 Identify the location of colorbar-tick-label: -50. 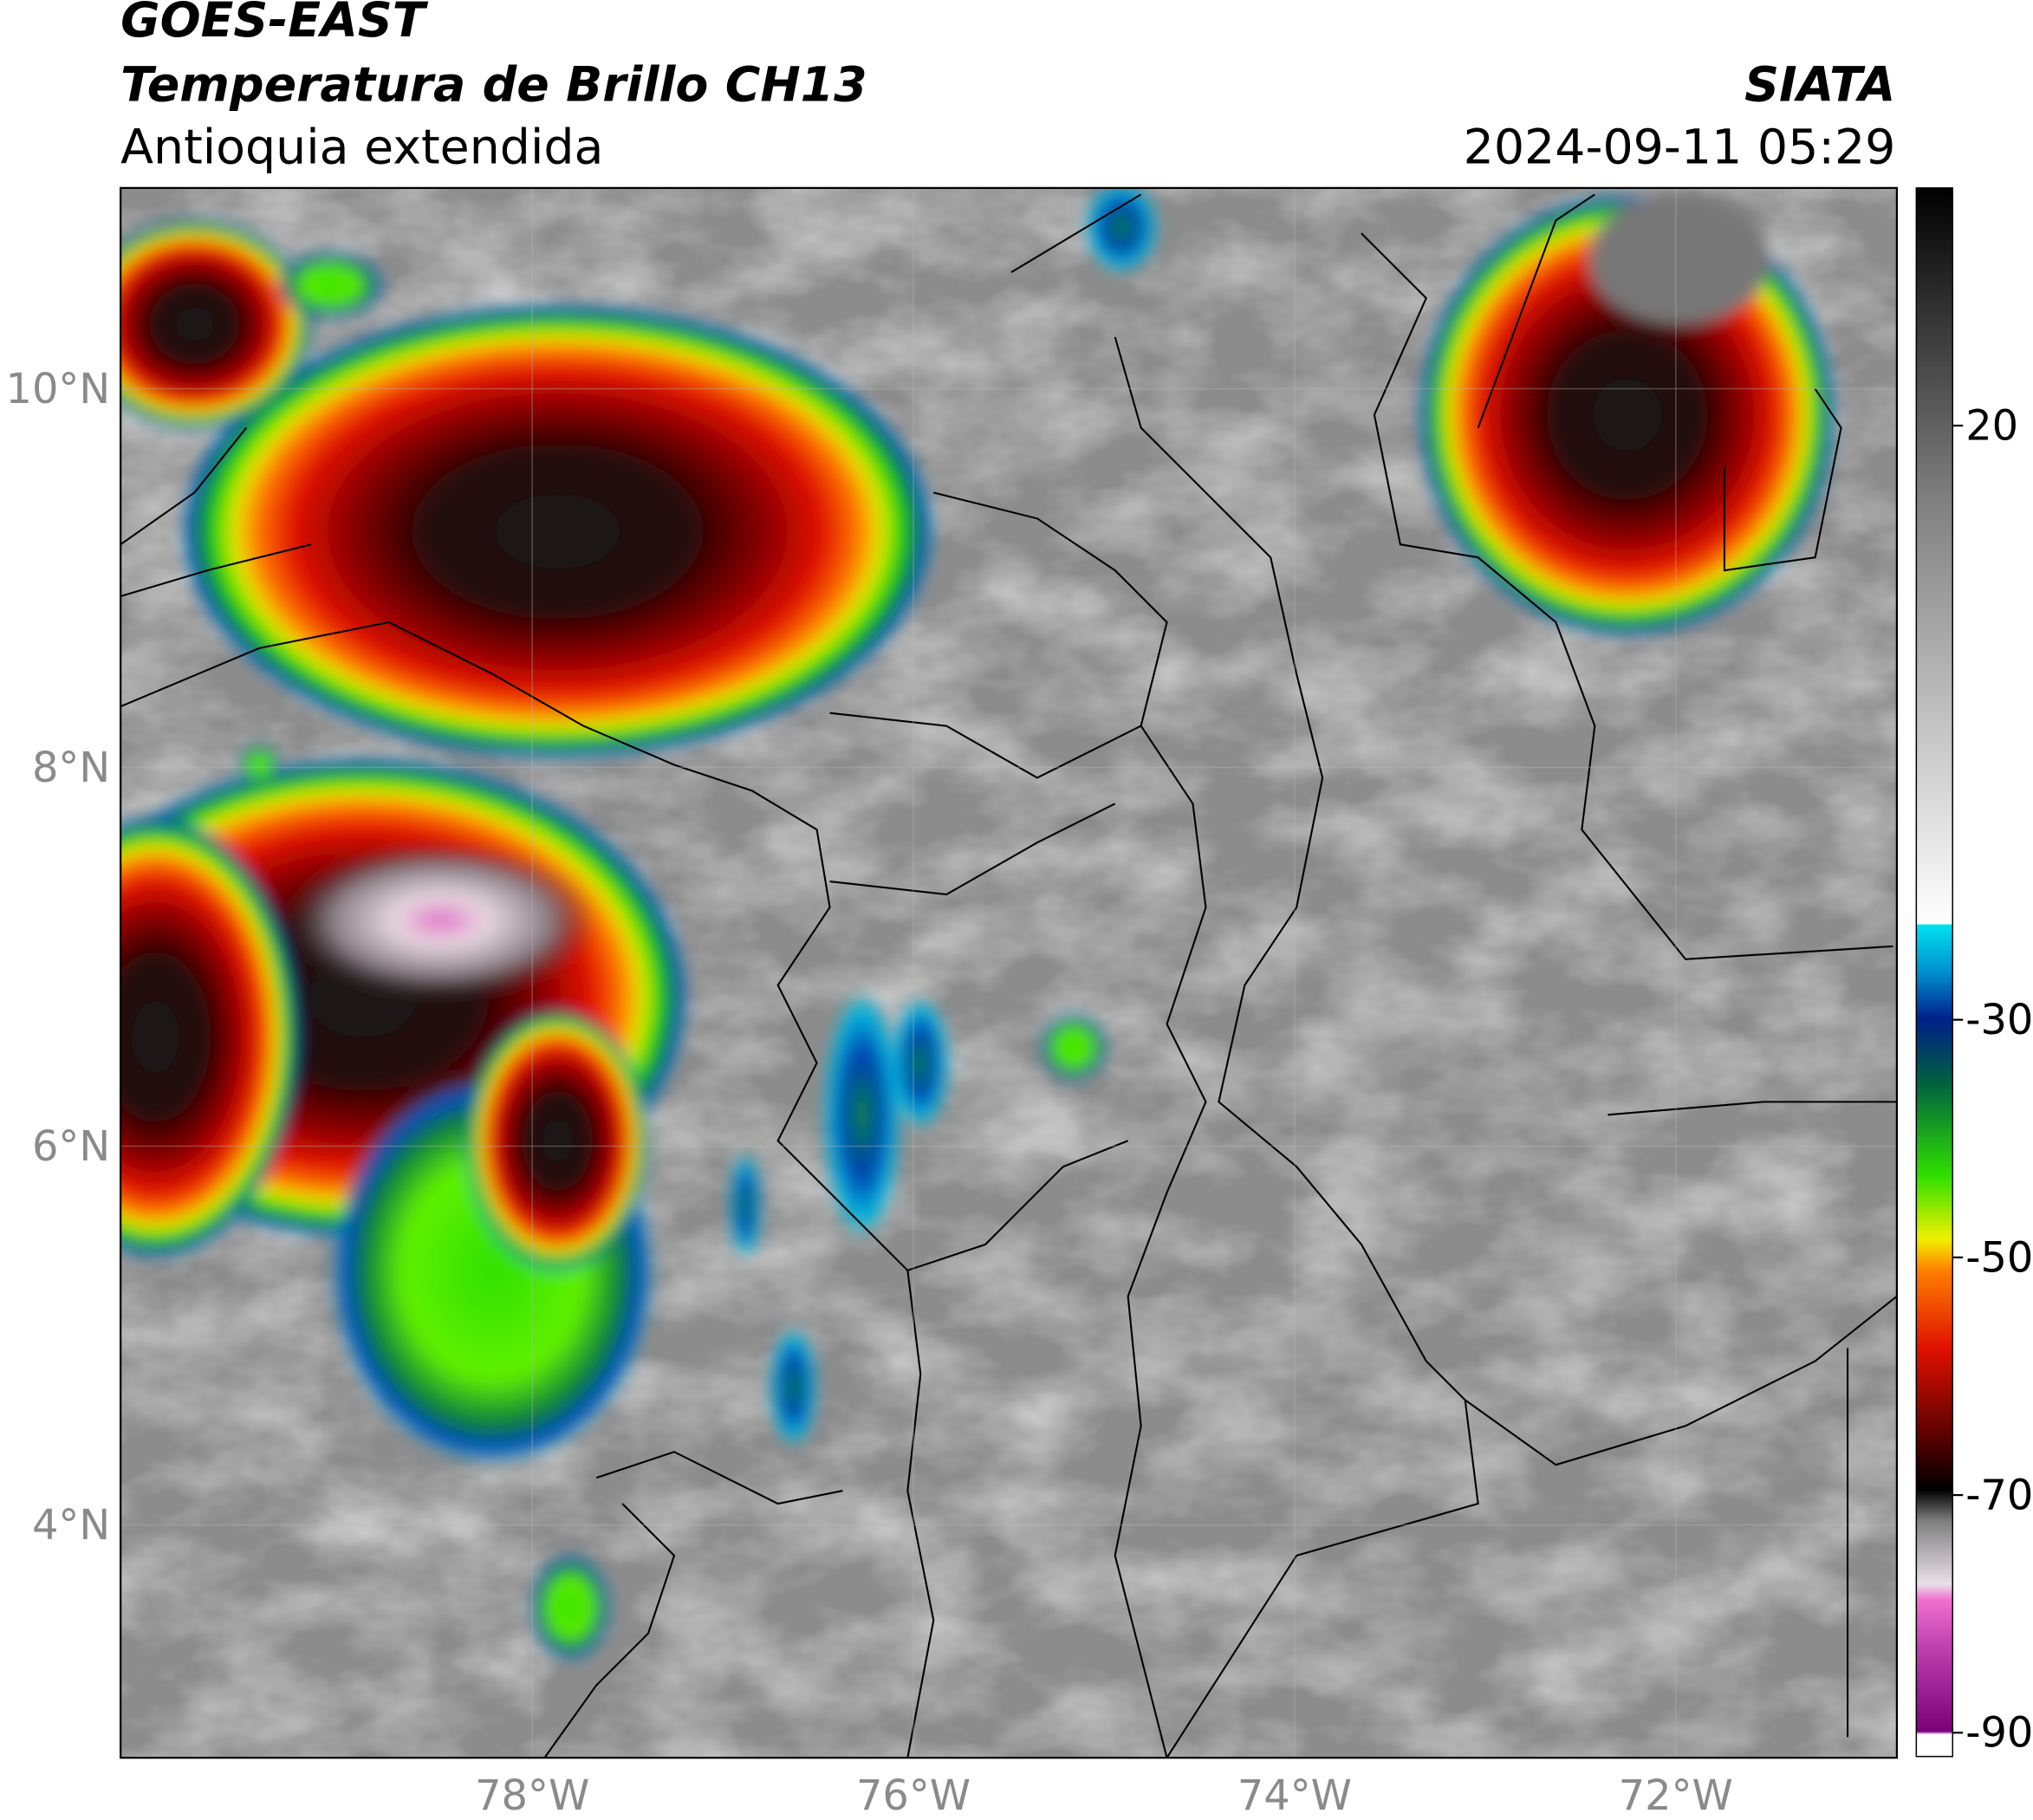
(1999, 1258).